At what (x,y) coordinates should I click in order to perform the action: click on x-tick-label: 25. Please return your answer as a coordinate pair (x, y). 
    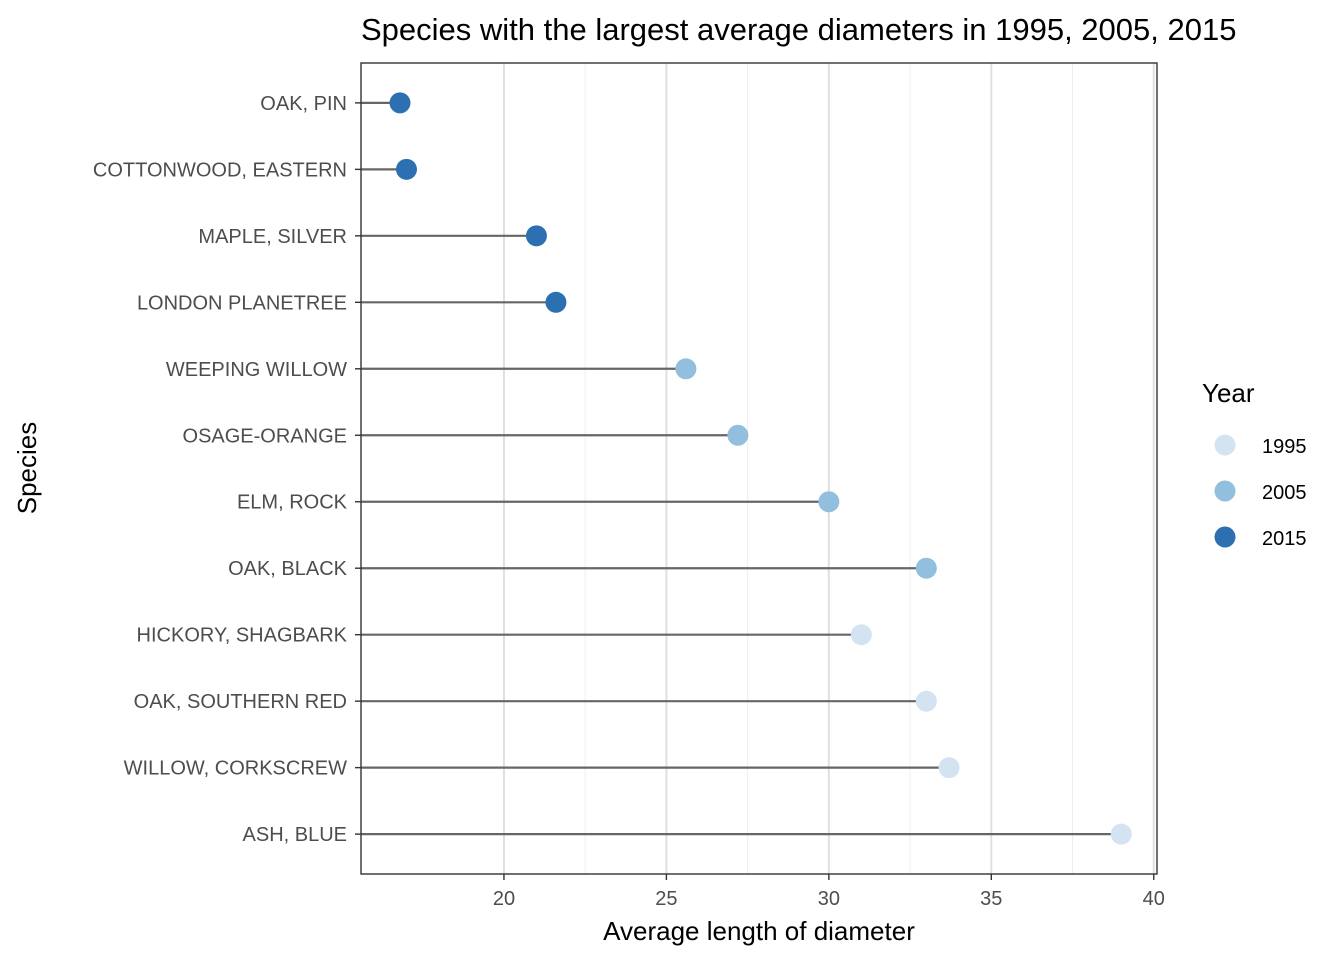
    Looking at the image, I should click on (666, 899).